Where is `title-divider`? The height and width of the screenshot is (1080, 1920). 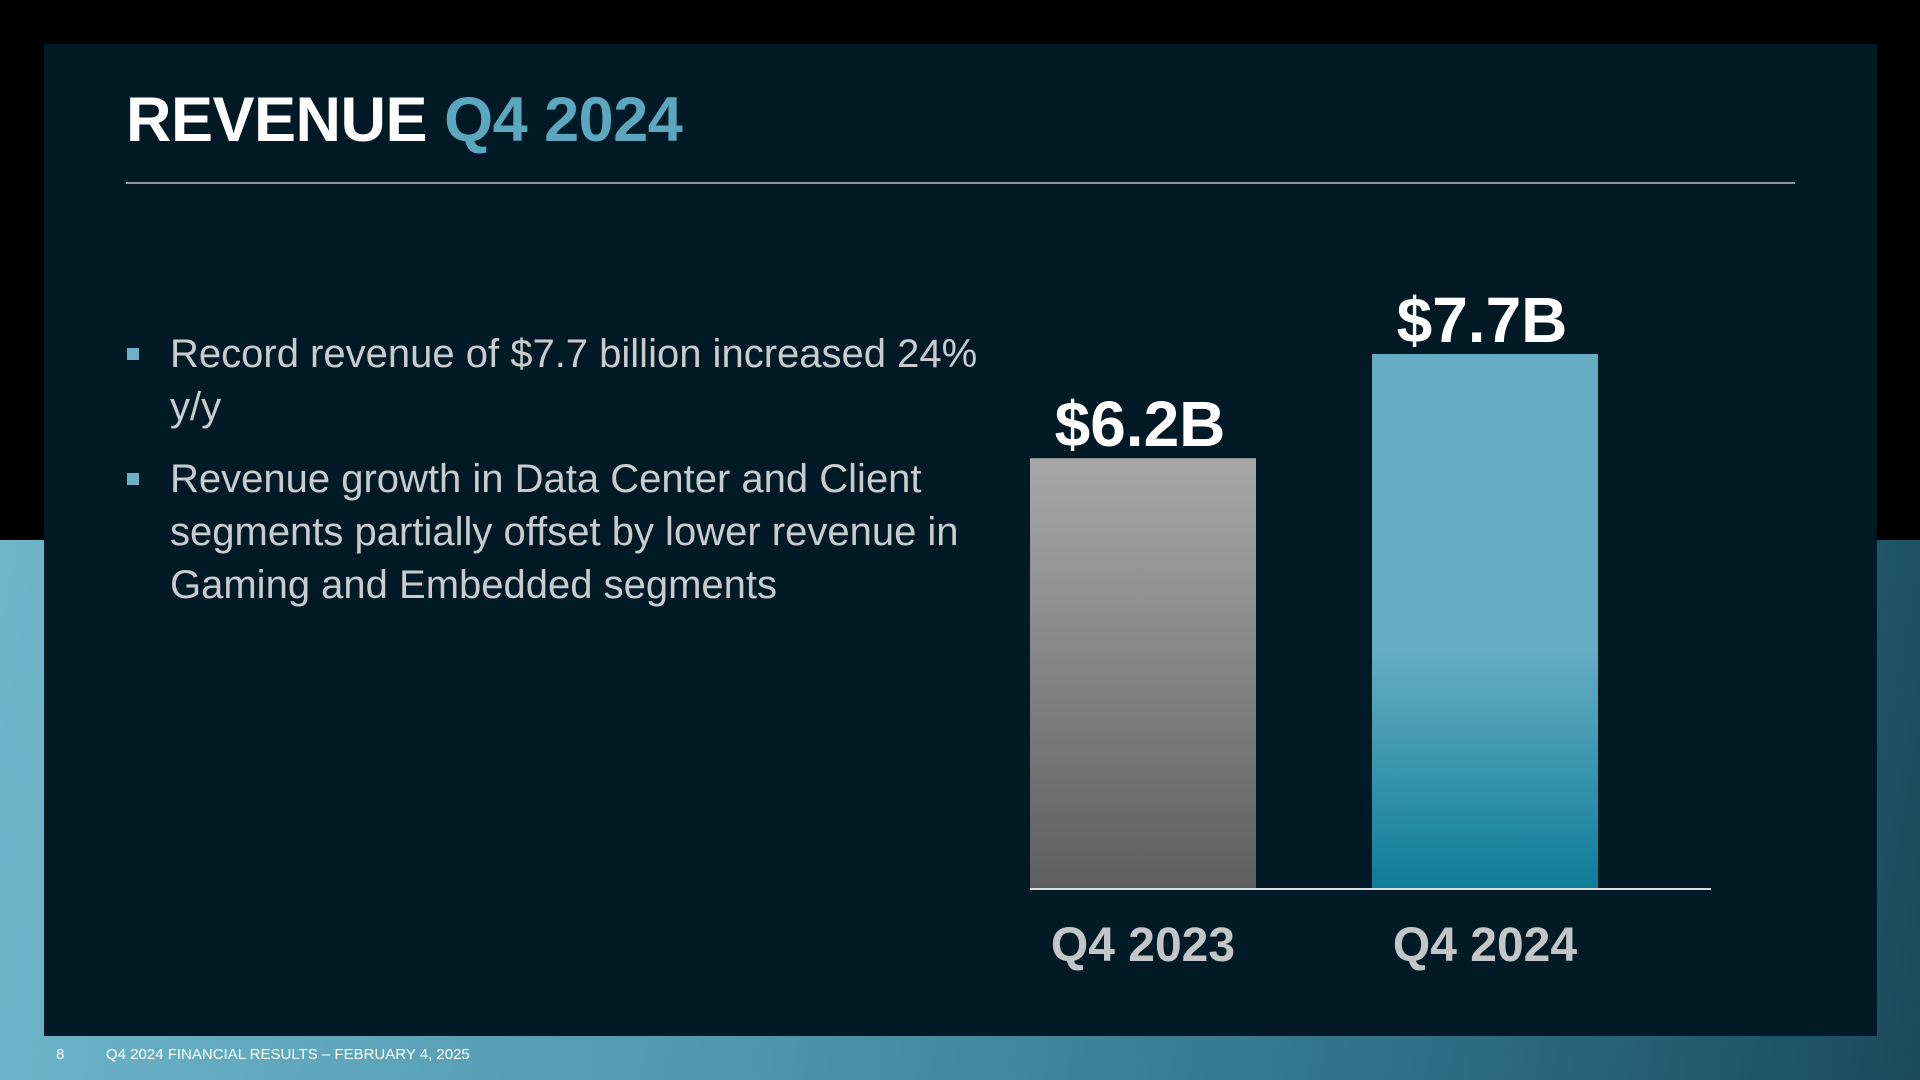
title-divider is located at coordinates (960, 183).